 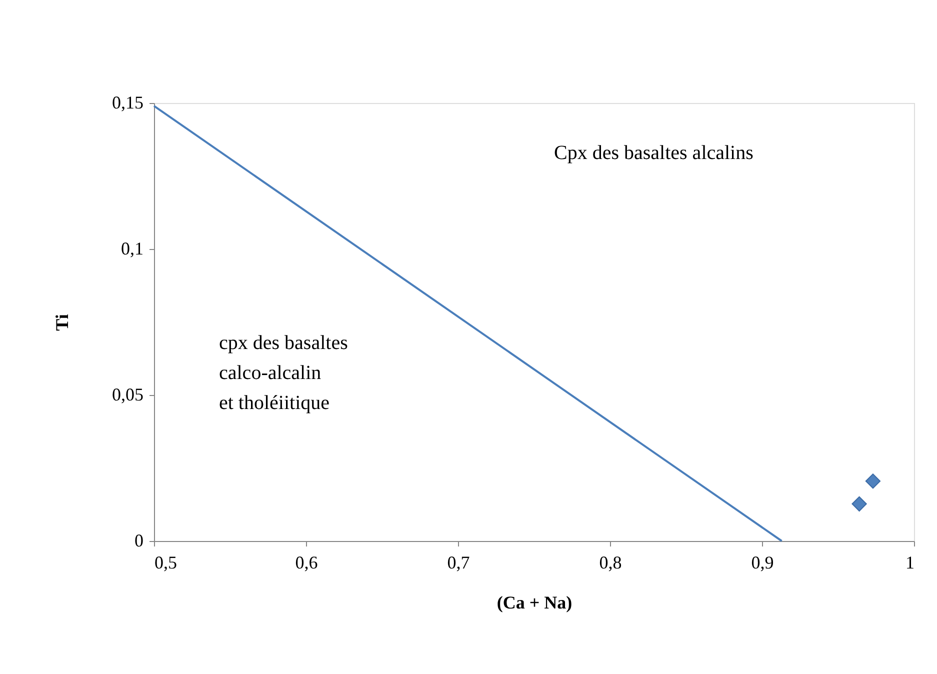 What do you see at coordinates (910, 562) in the screenshot?
I see `x-tick-label: 1` at bounding box center [910, 562].